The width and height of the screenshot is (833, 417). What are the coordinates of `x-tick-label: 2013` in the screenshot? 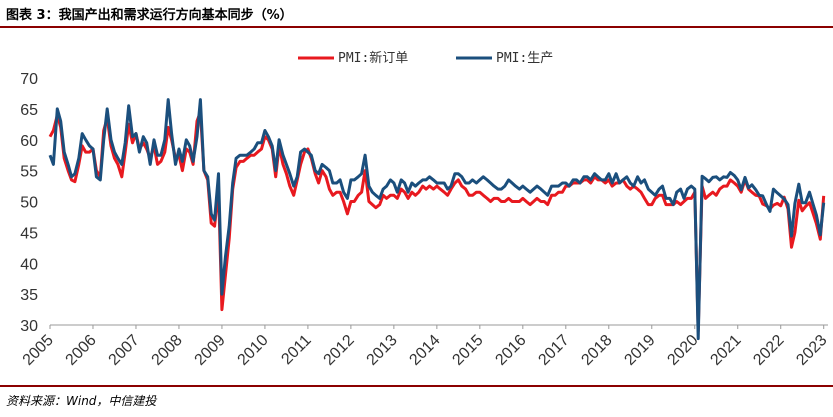 It's located at (382, 350).